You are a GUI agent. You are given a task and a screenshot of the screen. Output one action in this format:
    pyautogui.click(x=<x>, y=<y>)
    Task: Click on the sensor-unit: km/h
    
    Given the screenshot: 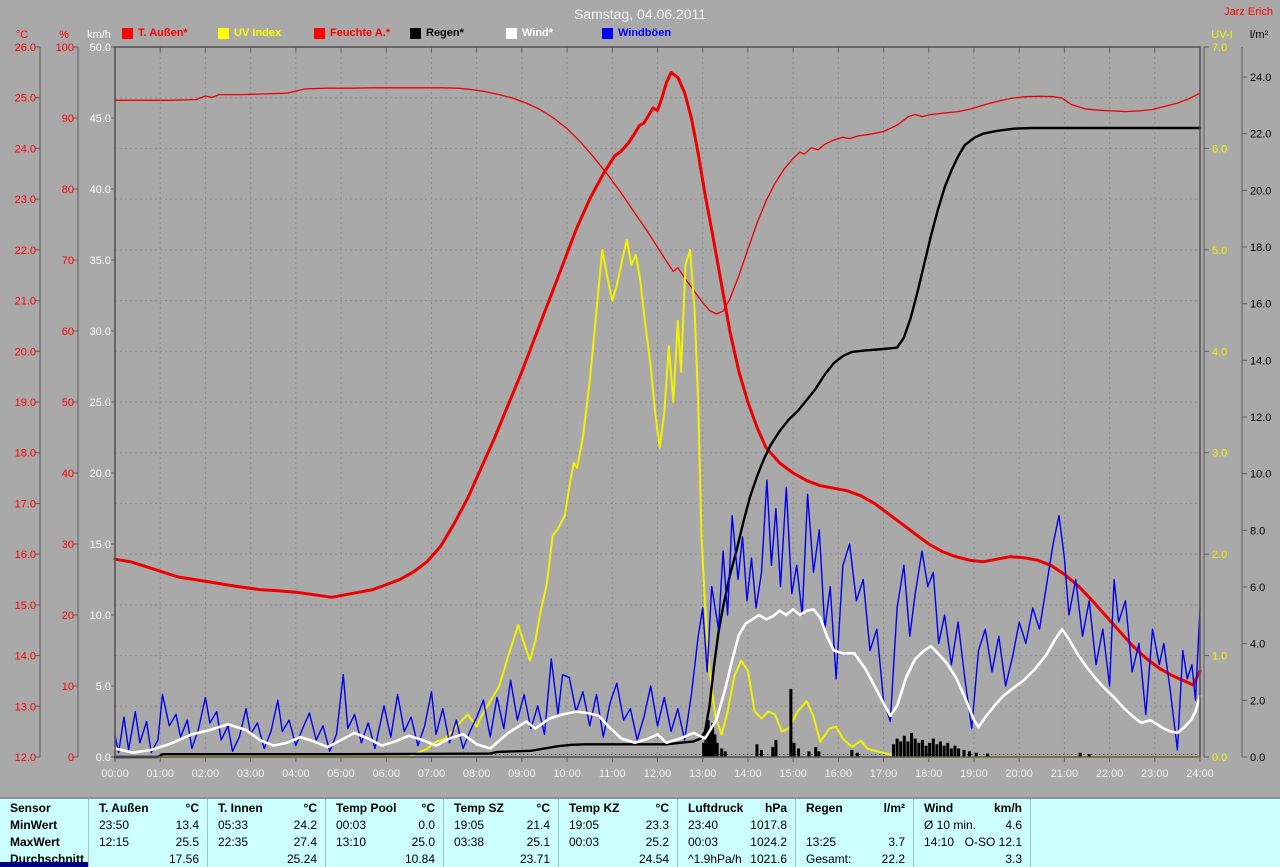 What is the action you would take?
    pyautogui.click(x=1007, y=808)
    